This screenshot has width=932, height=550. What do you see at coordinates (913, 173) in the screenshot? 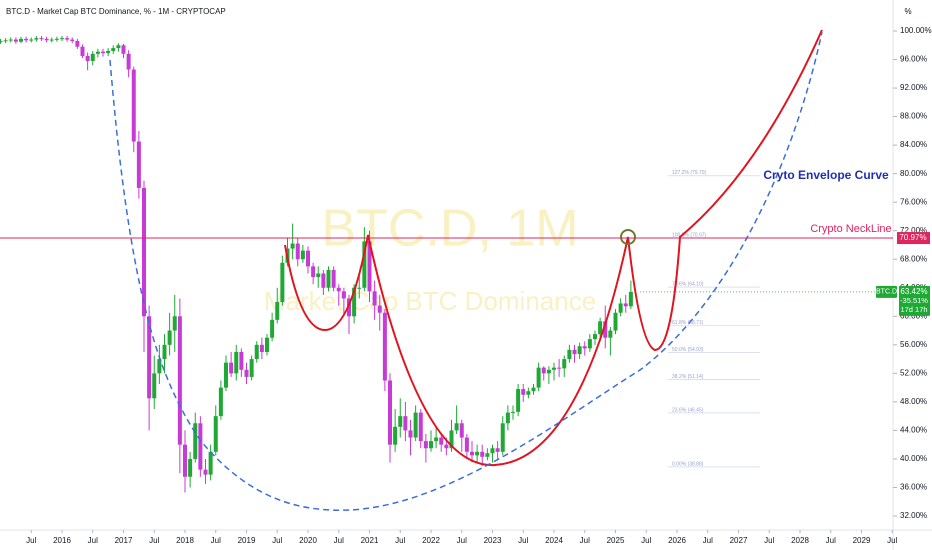
I see `y-tick-label: 80.00%` at bounding box center [913, 173].